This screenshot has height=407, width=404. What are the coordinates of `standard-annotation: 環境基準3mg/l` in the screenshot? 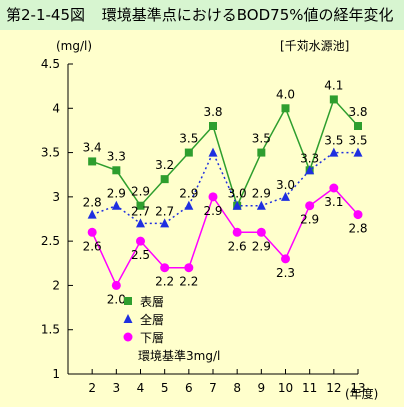 It's located at (179, 355).